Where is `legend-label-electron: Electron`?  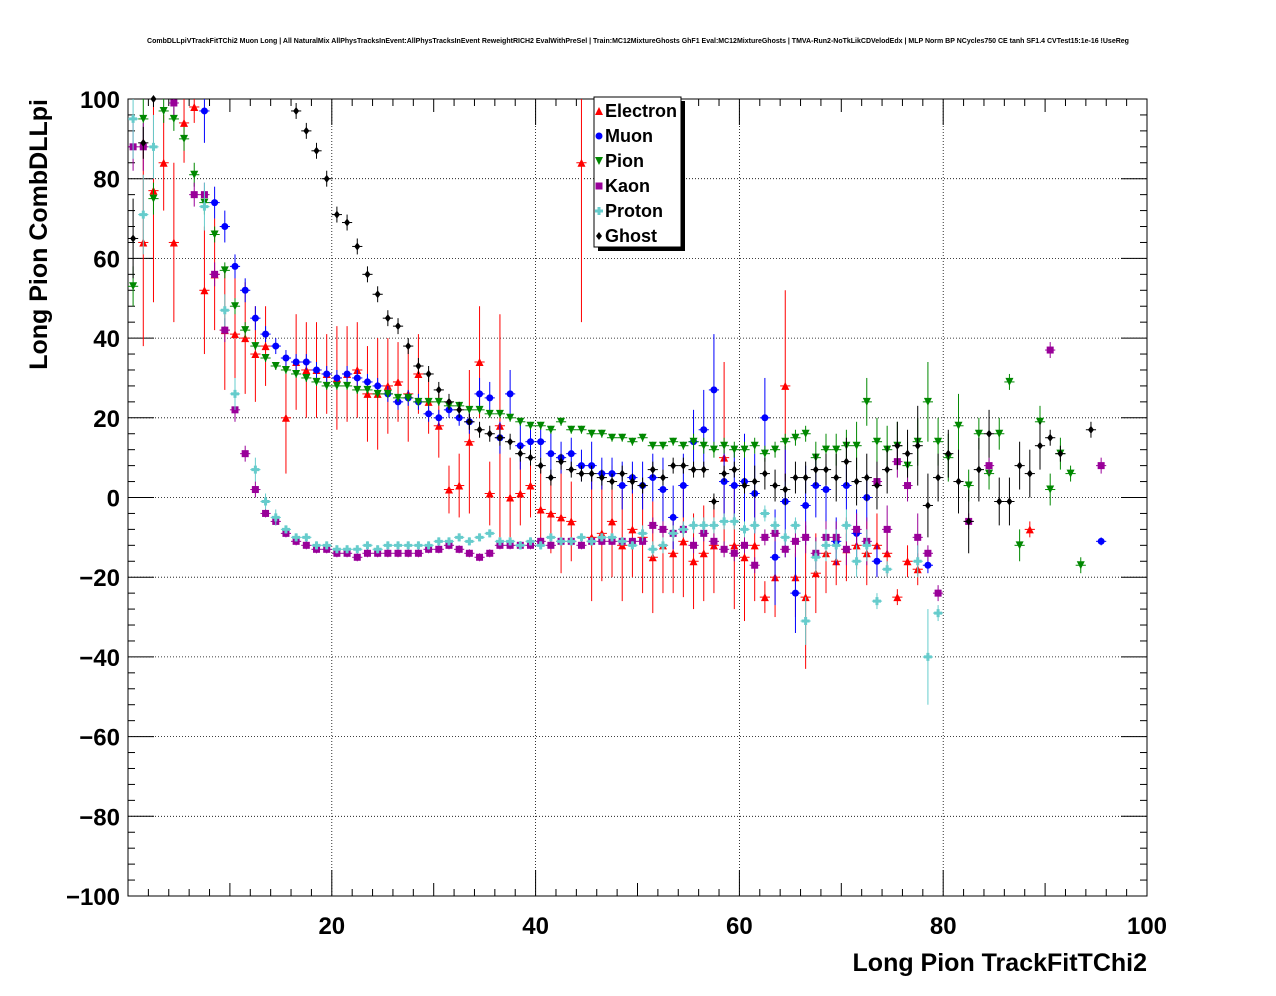
legend-label-electron: Electron is located at coordinates (641, 111).